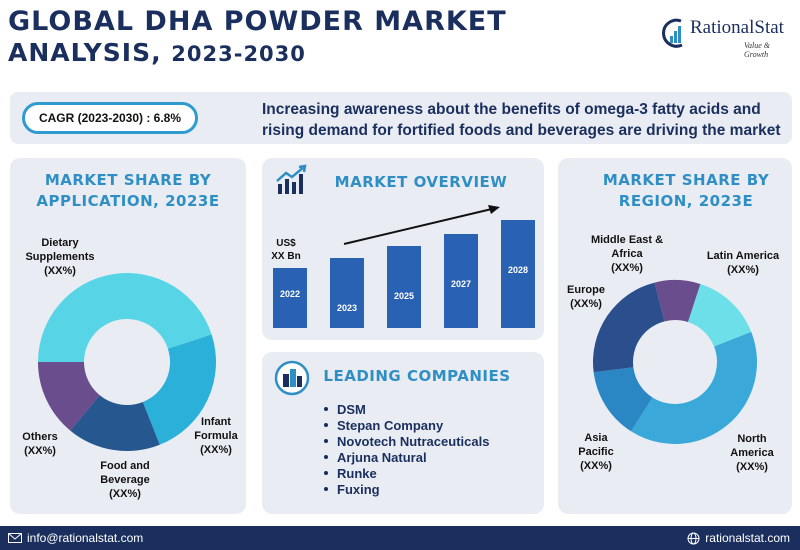  I want to click on region-donut-chart, so click(675, 362).